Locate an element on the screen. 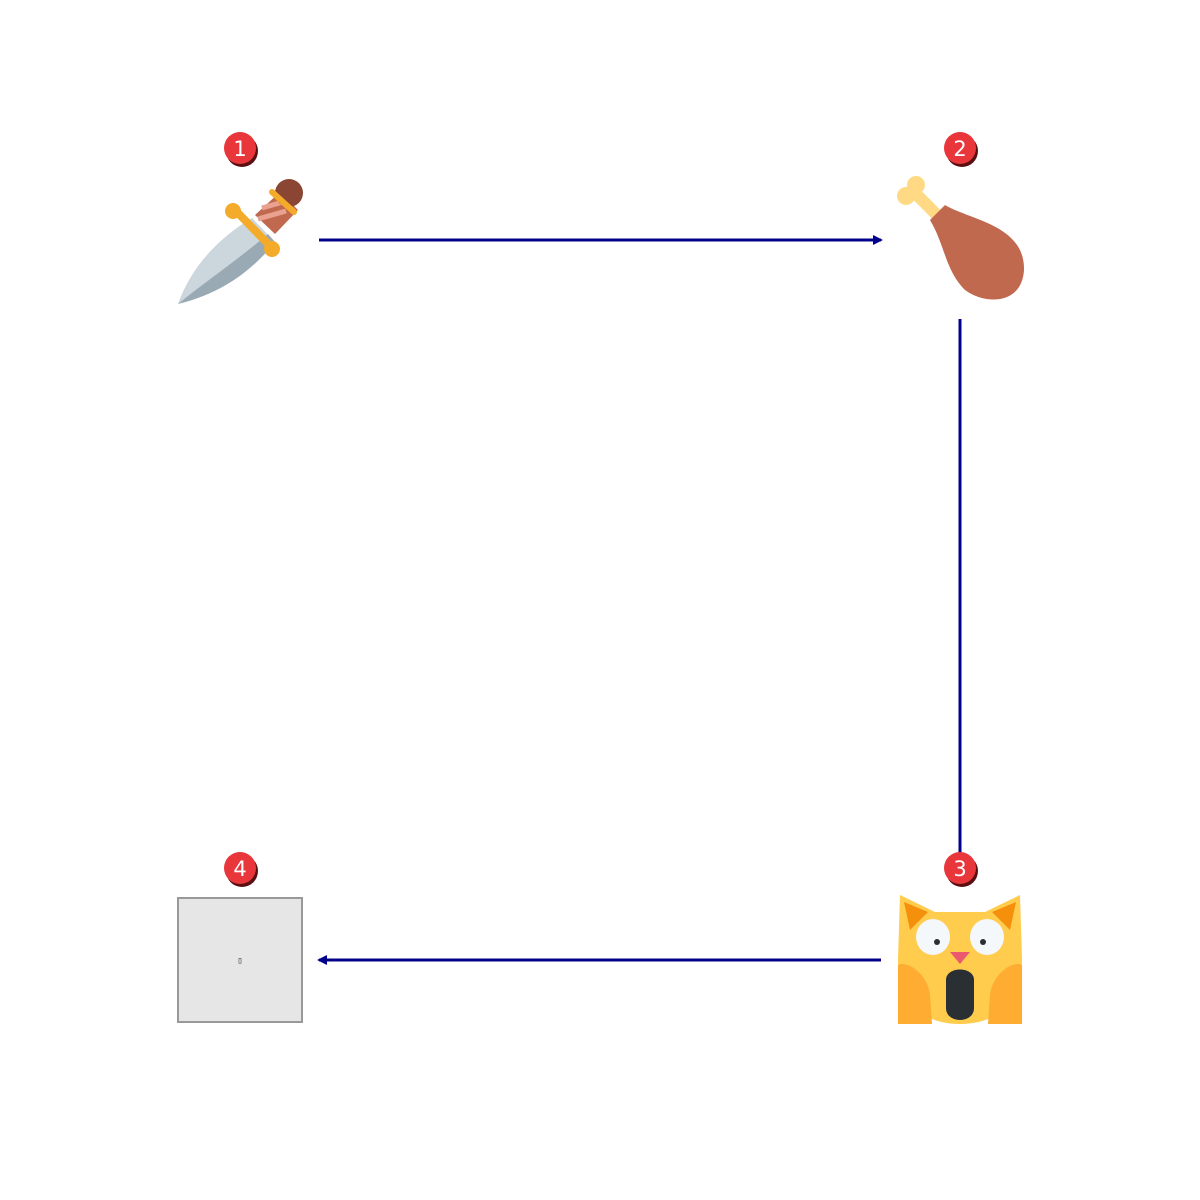 Image resolution: width=1200 pixels, height=1200 pixels. node-4-badge: 4 is located at coordinates (241, 869).